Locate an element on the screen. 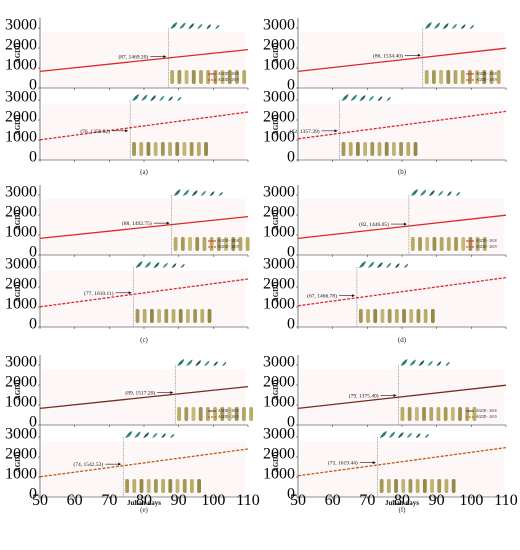 This screenshot has width=520, height=550. panel-letter: (e) is located at coordinates (144, 510).